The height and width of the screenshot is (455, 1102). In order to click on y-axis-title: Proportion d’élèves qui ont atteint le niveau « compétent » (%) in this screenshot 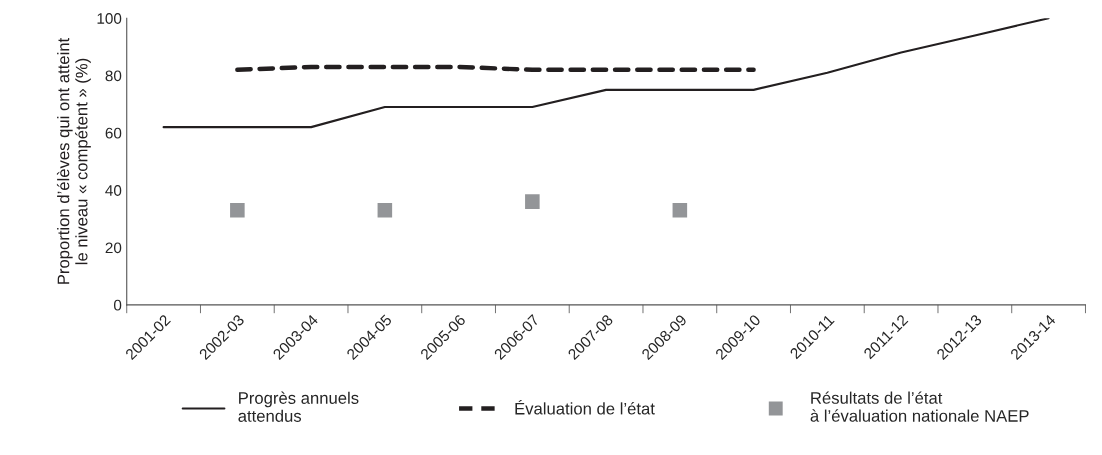, I will do `click(73, 160)`.